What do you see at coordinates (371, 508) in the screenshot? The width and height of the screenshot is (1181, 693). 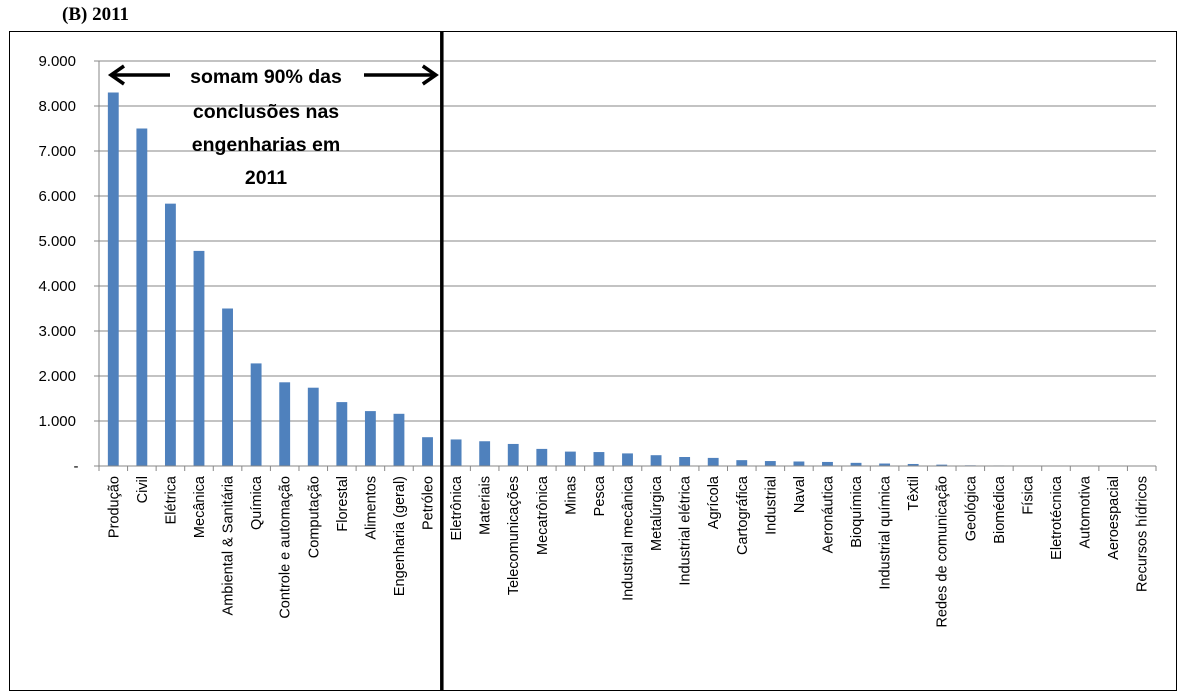 I see `x-tick-label: Alimentos` at bounding box center [371, 508].